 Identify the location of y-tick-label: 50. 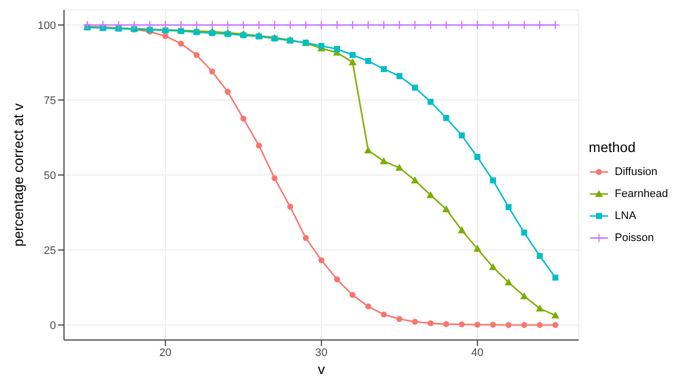
(50, 176).